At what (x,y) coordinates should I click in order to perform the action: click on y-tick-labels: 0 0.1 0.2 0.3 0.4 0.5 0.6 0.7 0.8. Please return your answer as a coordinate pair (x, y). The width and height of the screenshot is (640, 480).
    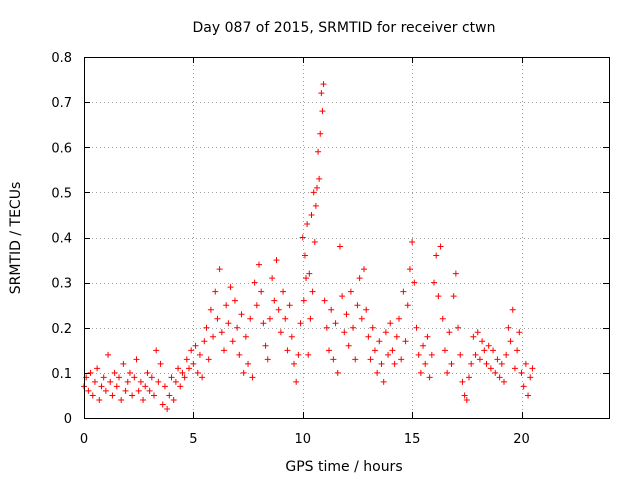
    Looking at the image, I should click on (61, 239).